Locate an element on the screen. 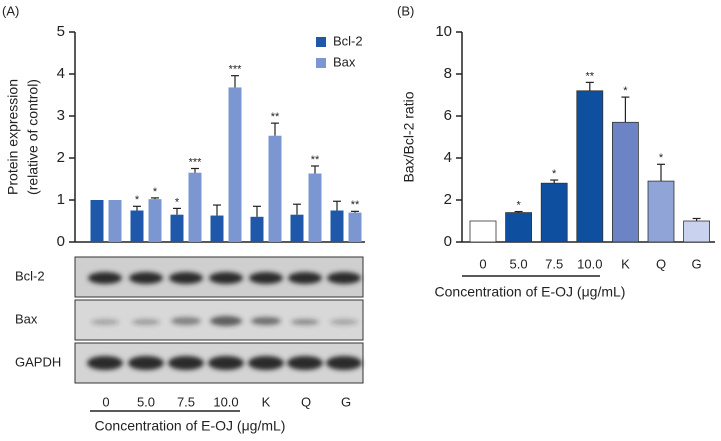 The image size is (721, 441). y-axis-label: Bax/Bcl-2 ratio is located at coordinates (409, 136).